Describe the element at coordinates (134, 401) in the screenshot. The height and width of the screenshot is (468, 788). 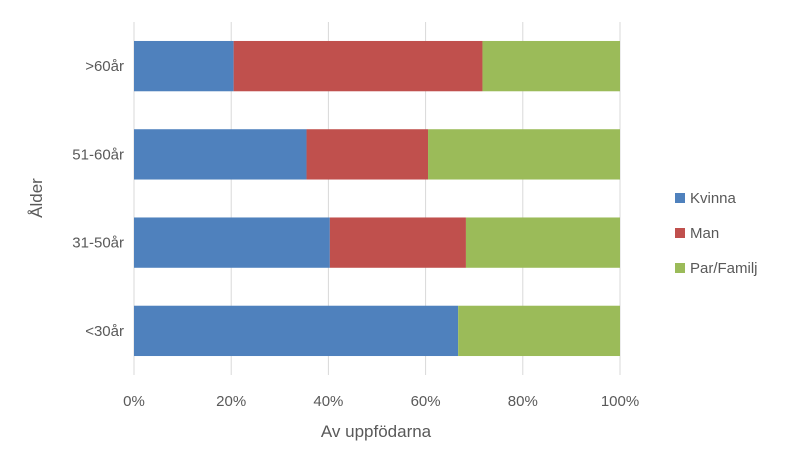
I see `x-tick-label-0: 0%` at that location.